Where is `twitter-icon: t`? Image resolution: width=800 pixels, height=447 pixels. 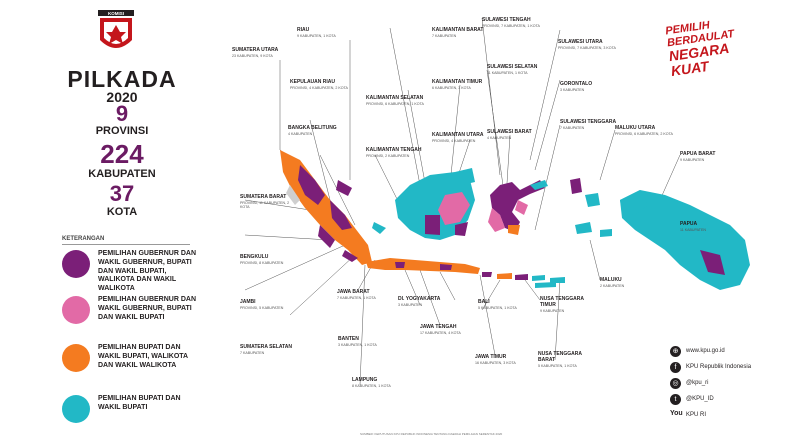
twitter-icon: t is located at coordinates (675, 399).